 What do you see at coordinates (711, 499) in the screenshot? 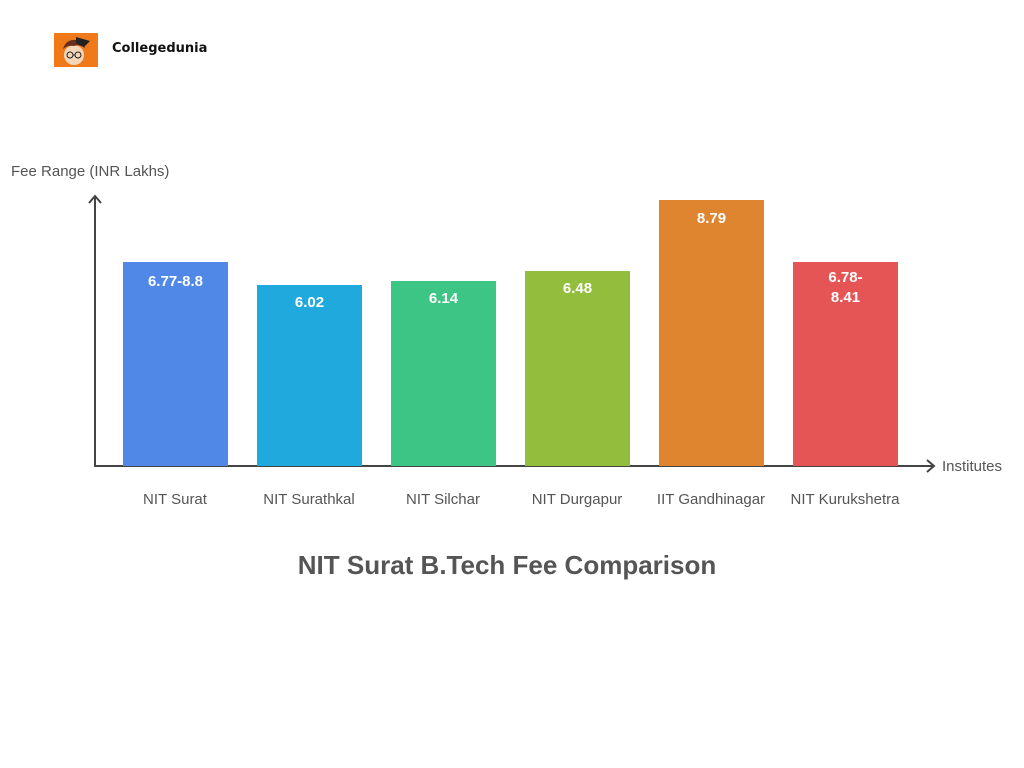
I see `category-label: IIT Gandhinagar` at bounding box center [711, 499].